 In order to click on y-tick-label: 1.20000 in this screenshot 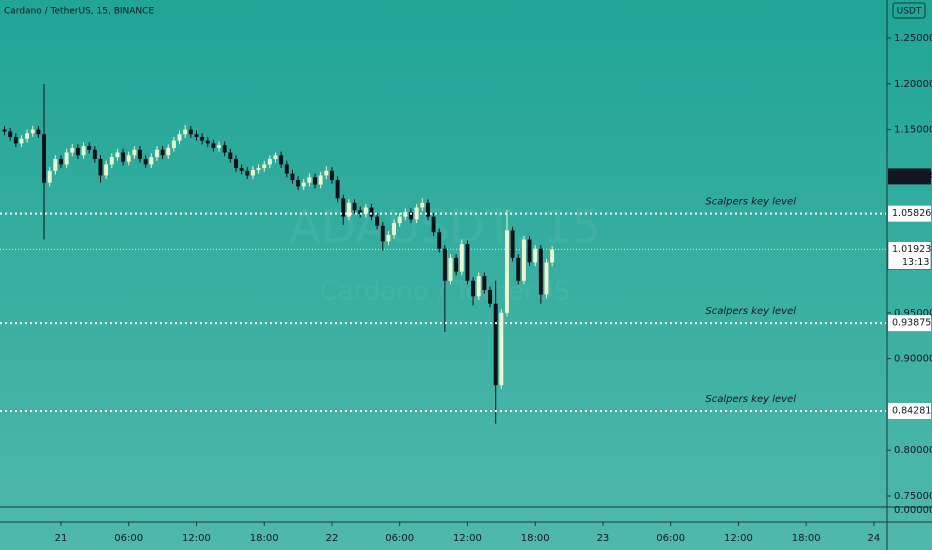, I will do `click(913, 84)`.